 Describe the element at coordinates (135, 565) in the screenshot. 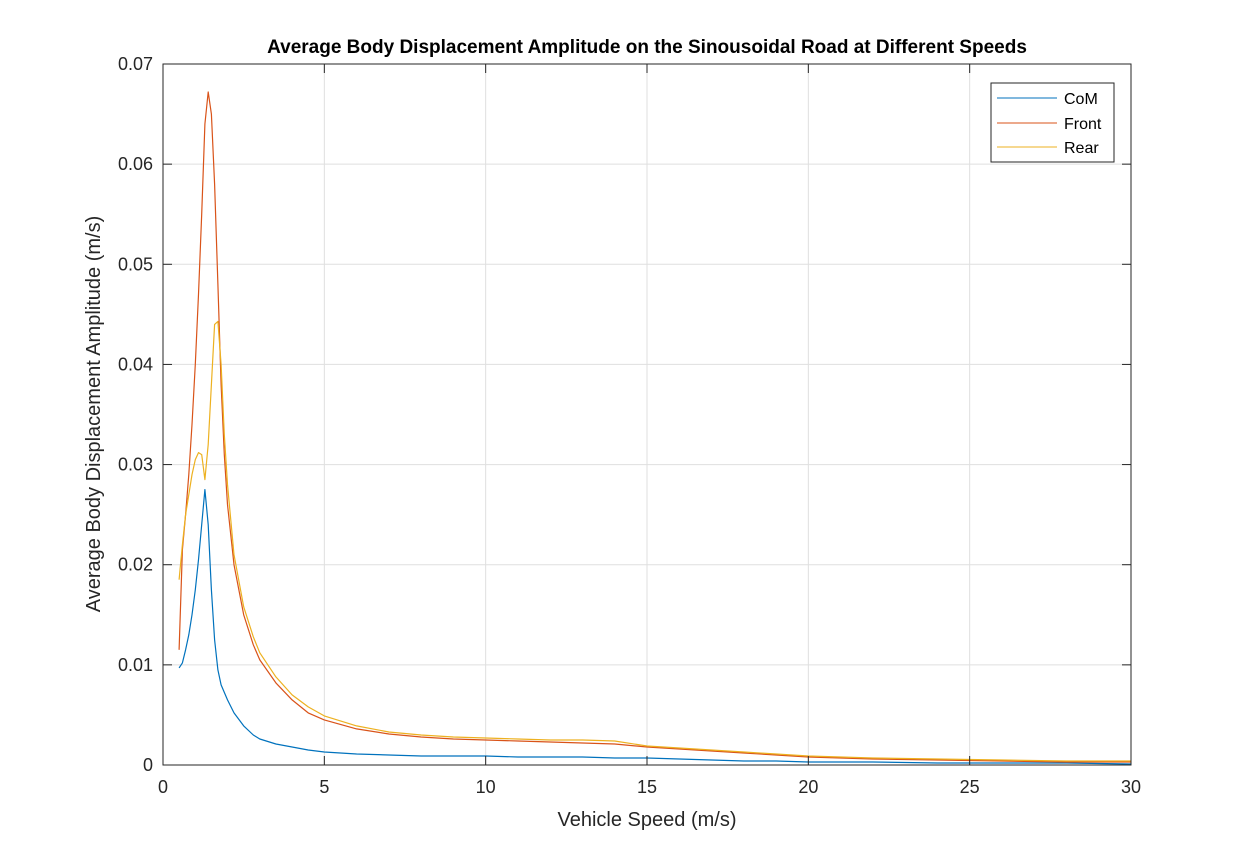

I see `y-tick-label: 0.02` at that location.